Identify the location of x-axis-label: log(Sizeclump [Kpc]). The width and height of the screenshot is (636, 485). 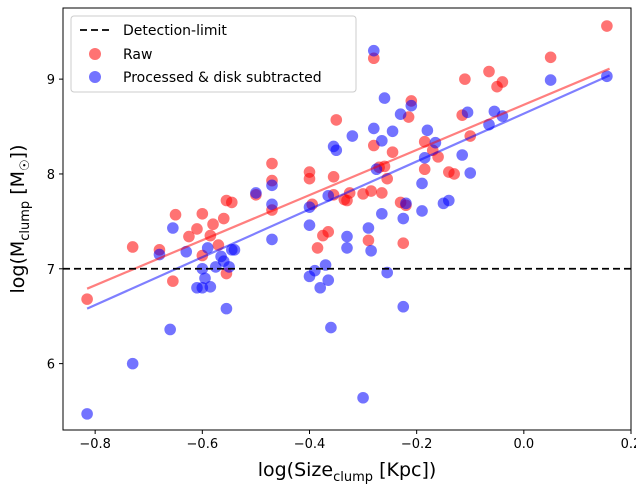
(347, 472).